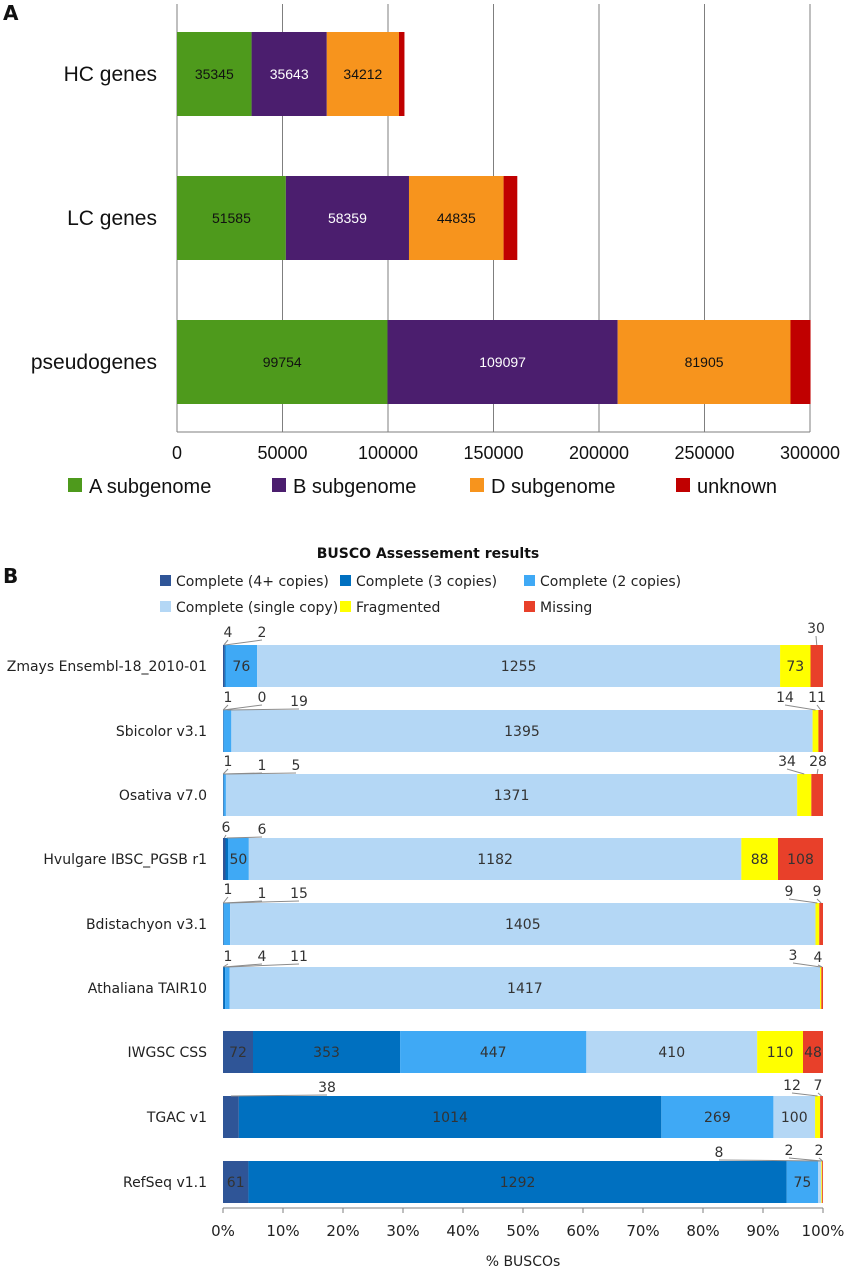 The height and width of the screenshot is (1280, 848). I want to click on bar-bdistachyon-v3-1-complete-single-copy, so click(523, 924).